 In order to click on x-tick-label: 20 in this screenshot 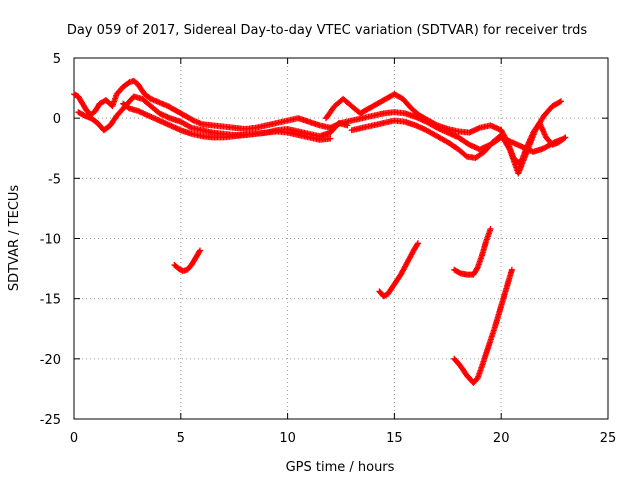, I will do `click(501, 438)`.